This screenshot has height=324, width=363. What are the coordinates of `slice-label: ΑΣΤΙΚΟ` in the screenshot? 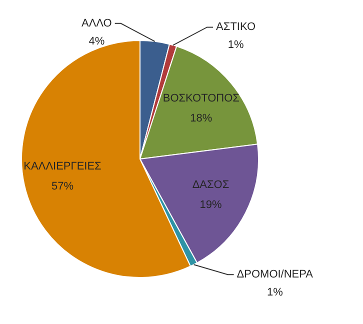 It's located at (236, 27).